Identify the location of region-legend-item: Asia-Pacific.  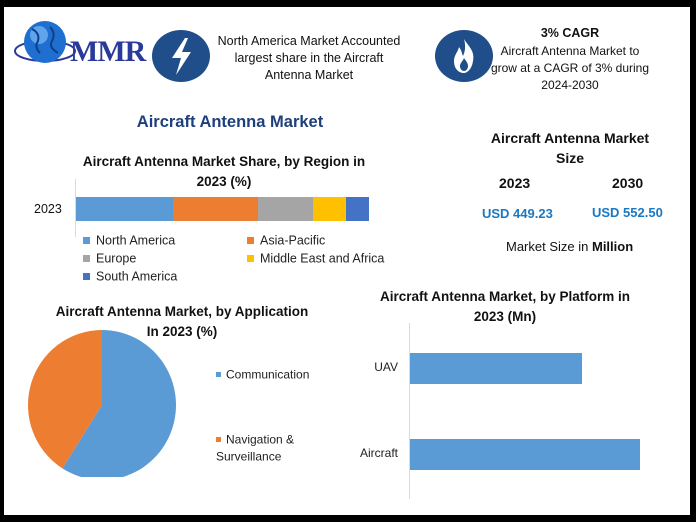
(286, 240).